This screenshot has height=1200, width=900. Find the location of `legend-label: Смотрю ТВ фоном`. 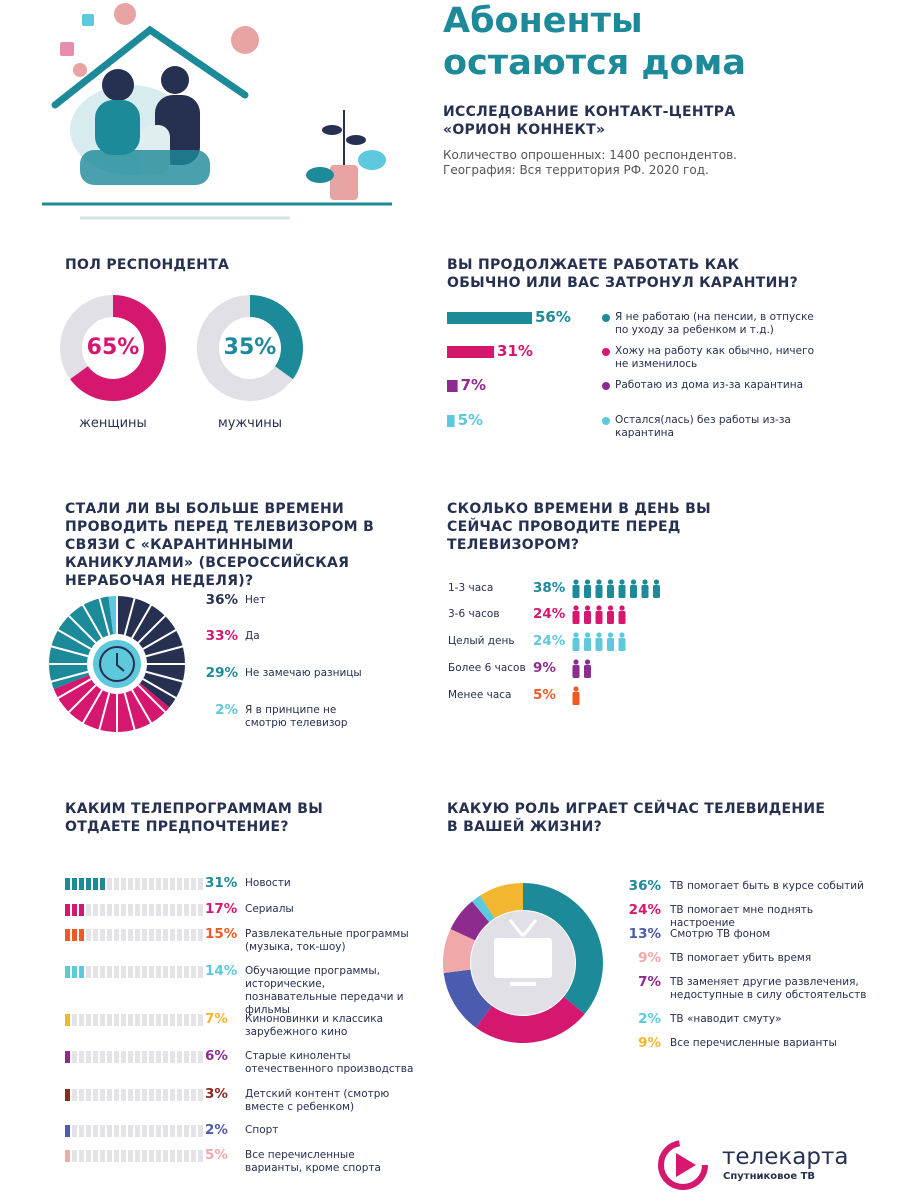

legend-label: Смотрю ТВ фоном is located at coordinates (720, 934).